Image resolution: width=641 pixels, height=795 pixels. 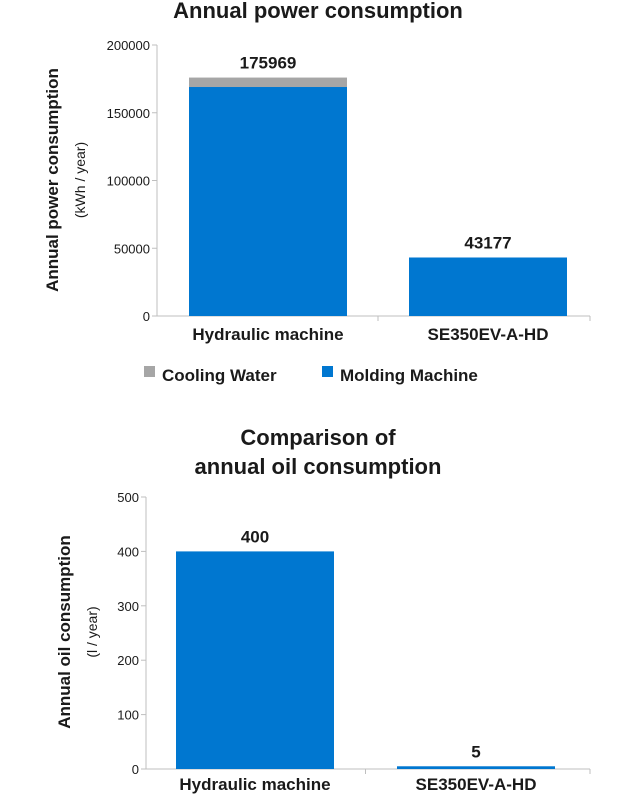 What do you see at coordinates (267, 334) in the screenshot?
I see `power-category-label: Hydraulic machine` at bounding box center [267, 334].